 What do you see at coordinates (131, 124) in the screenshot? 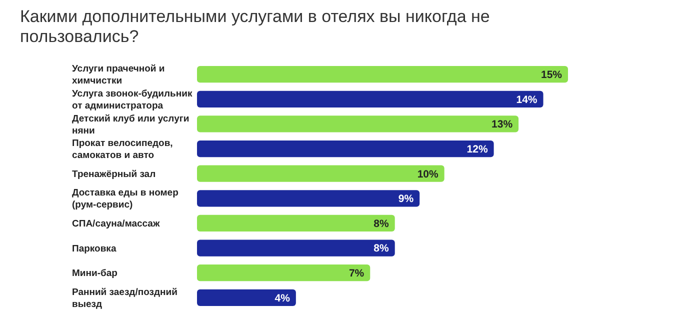
I see `y-tick-label: Детский клуб или услуги няни` at bounding box center [131, 124].